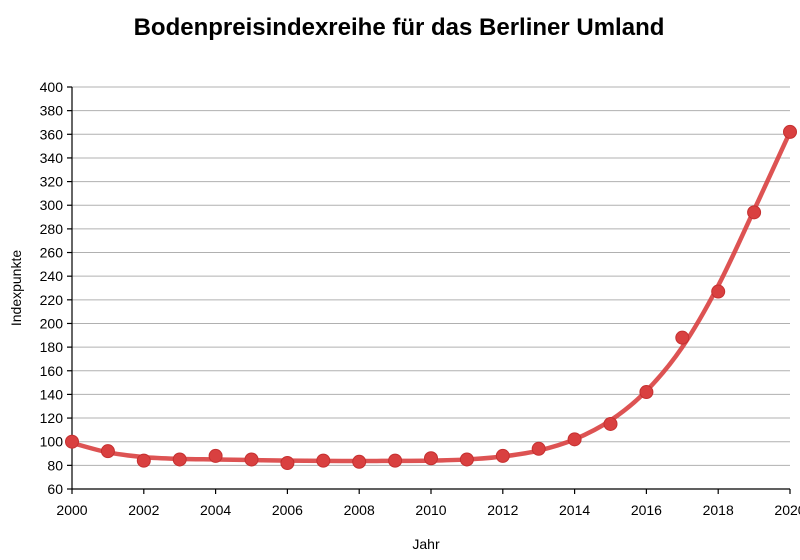 Image resolution: width=800 pixels, height=560 pixels. What do you see at coordinates (502, 455) in the screenshot?
I see `data-point-2012` at bounding box center [502, 455].